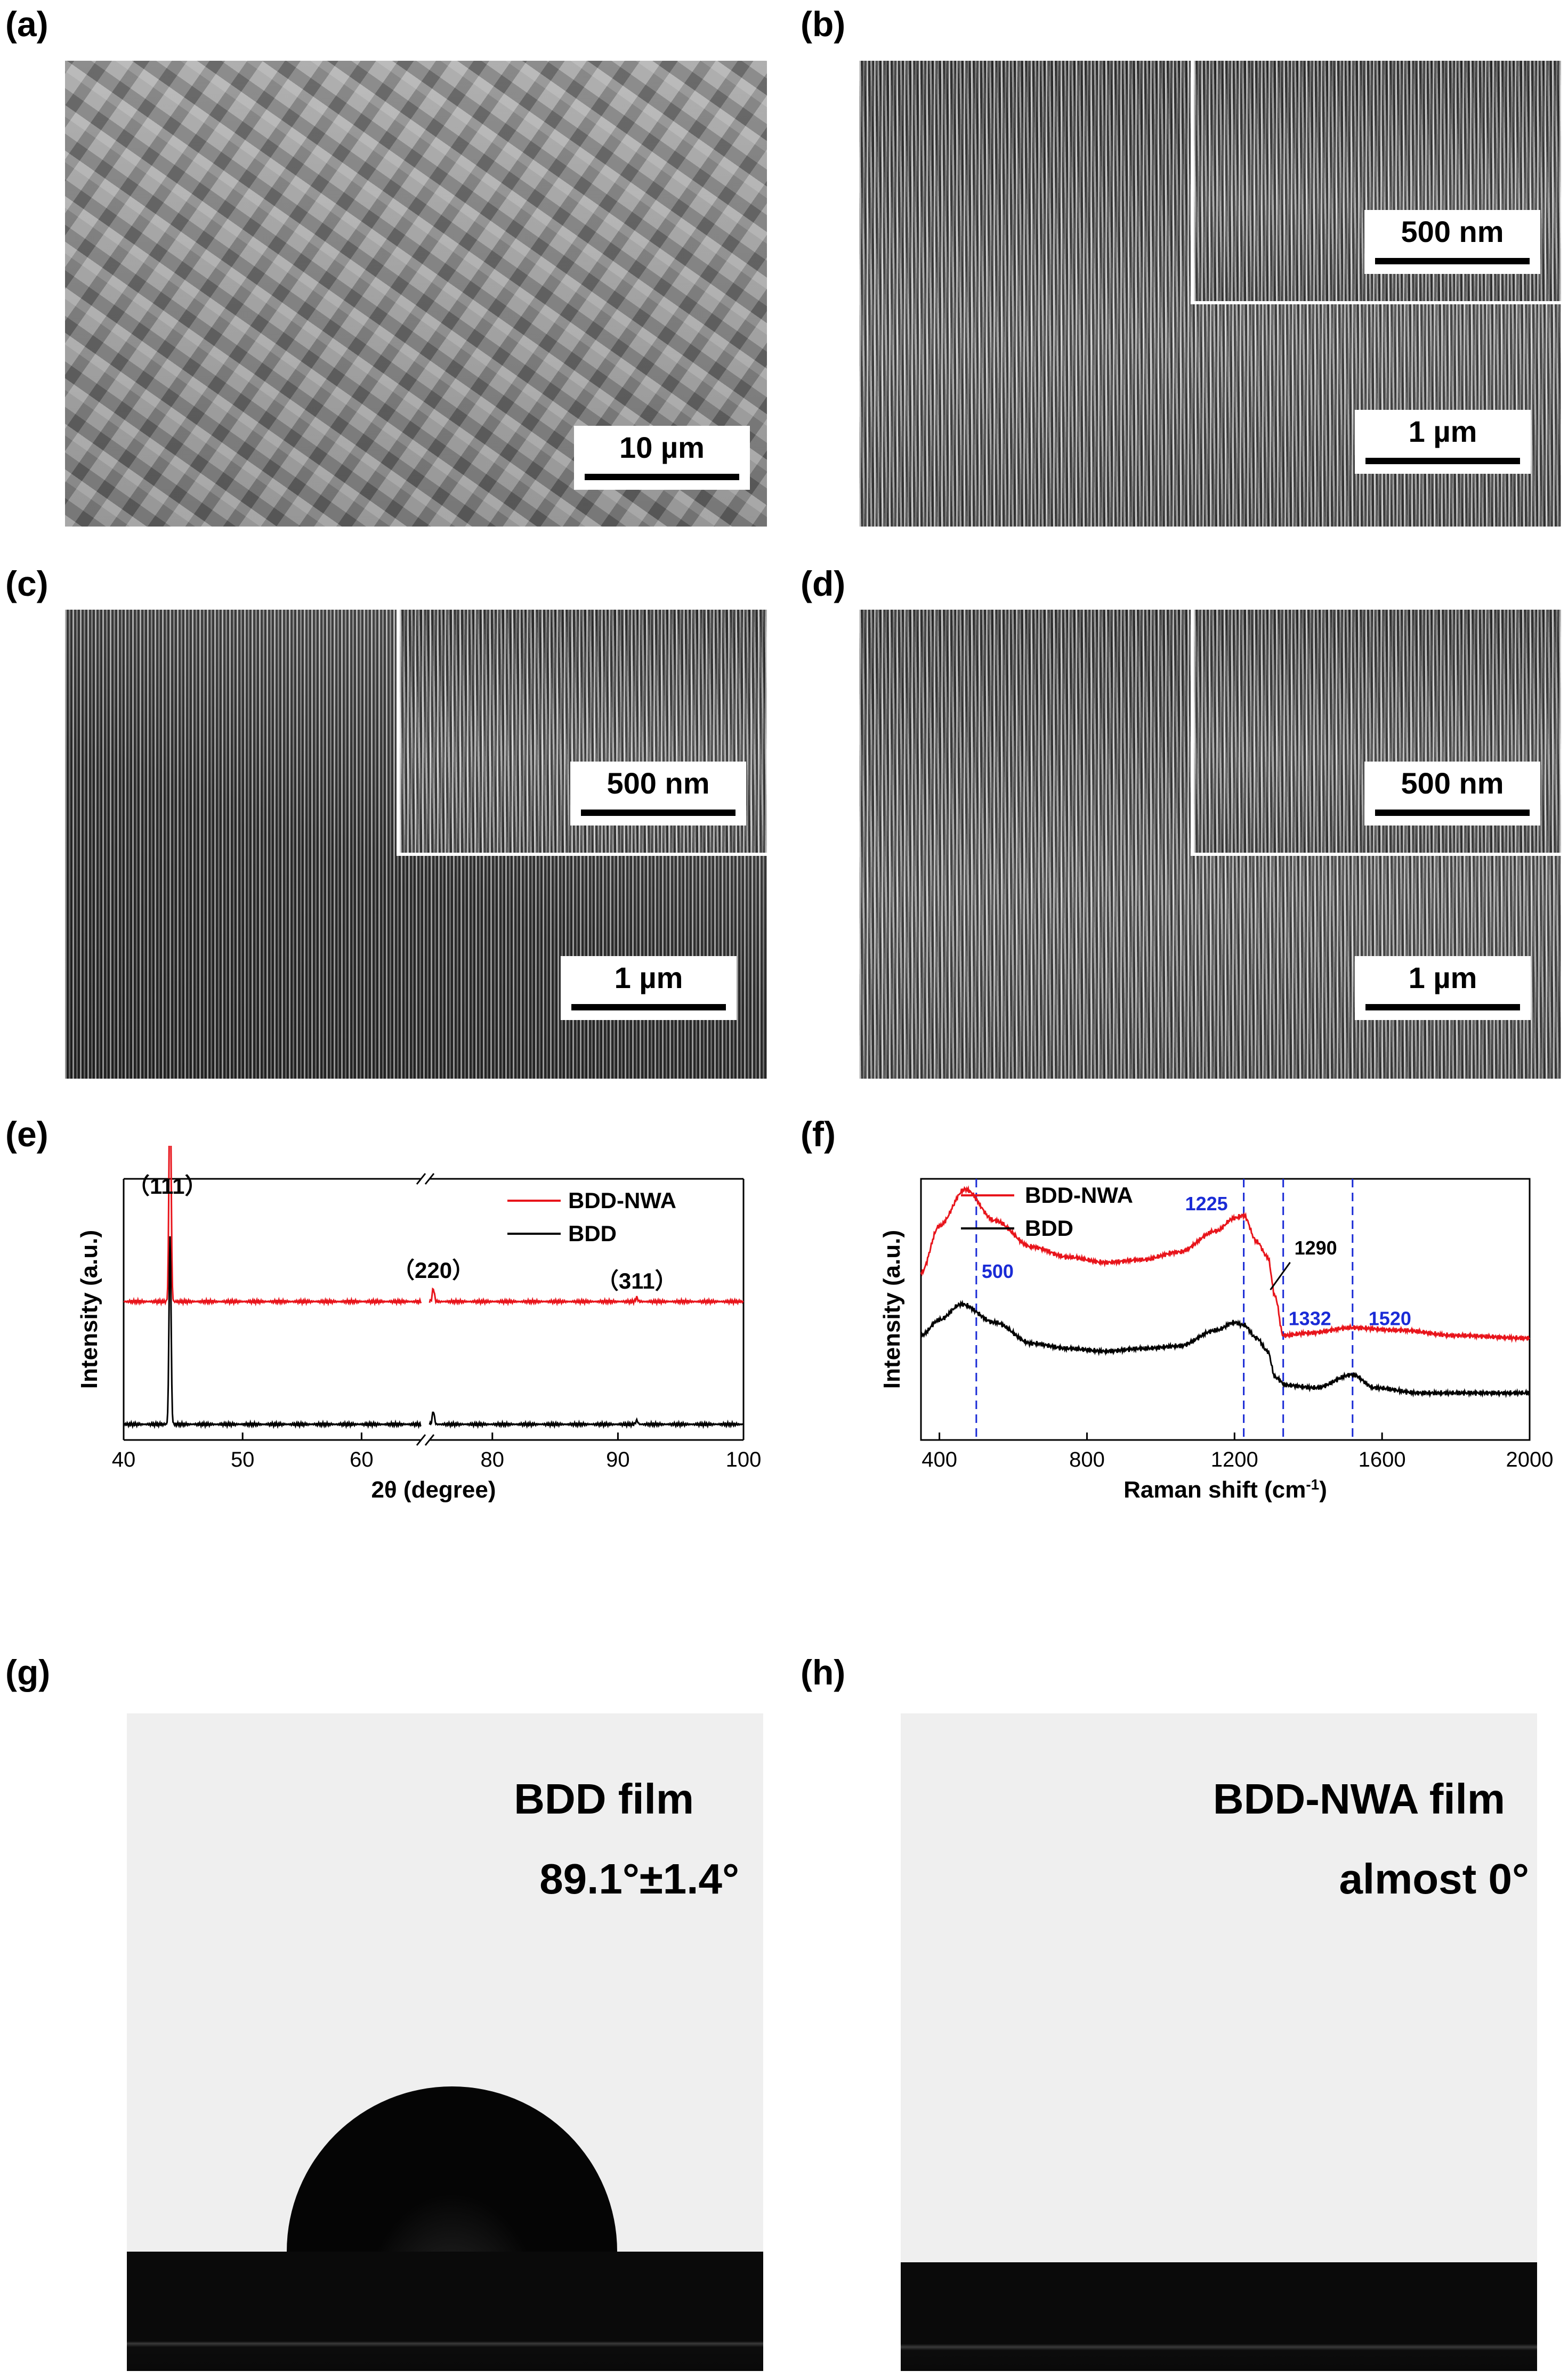 The width and height of the screenshot is (1568, 2379). I want to click on peak-label-1: （220）, so click(433, 1271).